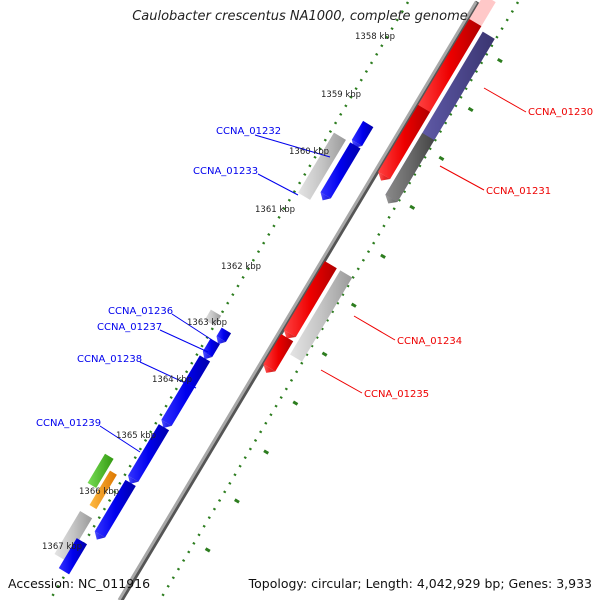 This screenshot has height=600, width=600. What do you see at coordinates (79, 583) in the screenshot?
I see `accession-text: Accession: NC_011916` at bounding box center [79, 583].